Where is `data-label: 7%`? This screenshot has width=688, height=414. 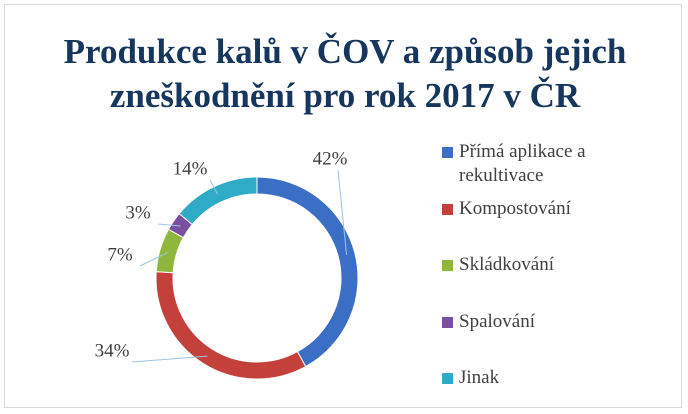 data-label: 7% is located at coordinates (120, 254).